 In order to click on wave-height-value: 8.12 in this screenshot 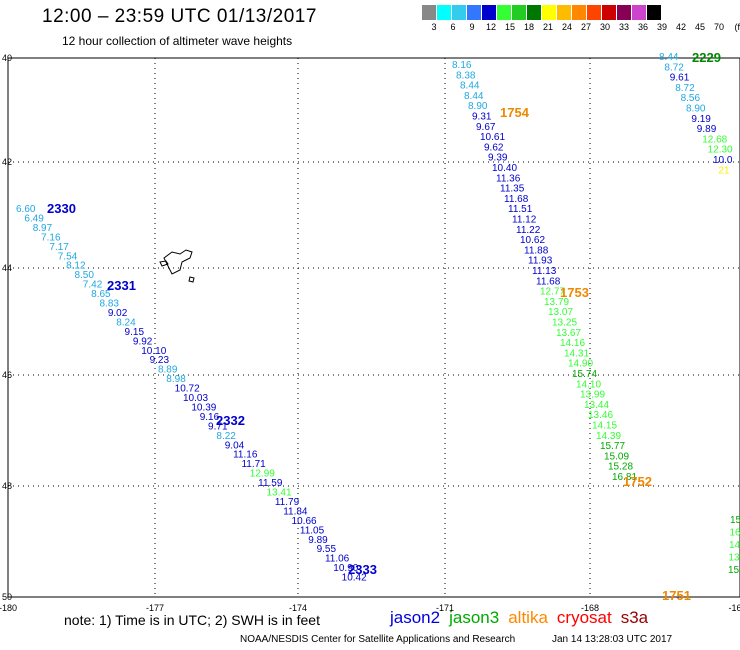, I will do `click(76, 266)`.